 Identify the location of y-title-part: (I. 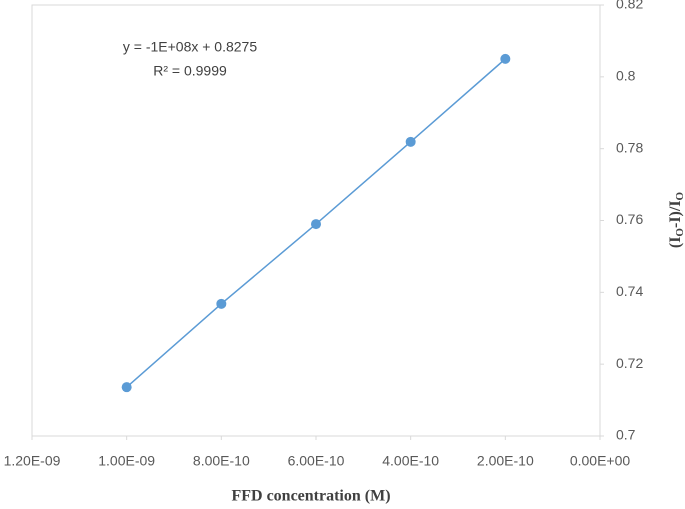
(675, 243).